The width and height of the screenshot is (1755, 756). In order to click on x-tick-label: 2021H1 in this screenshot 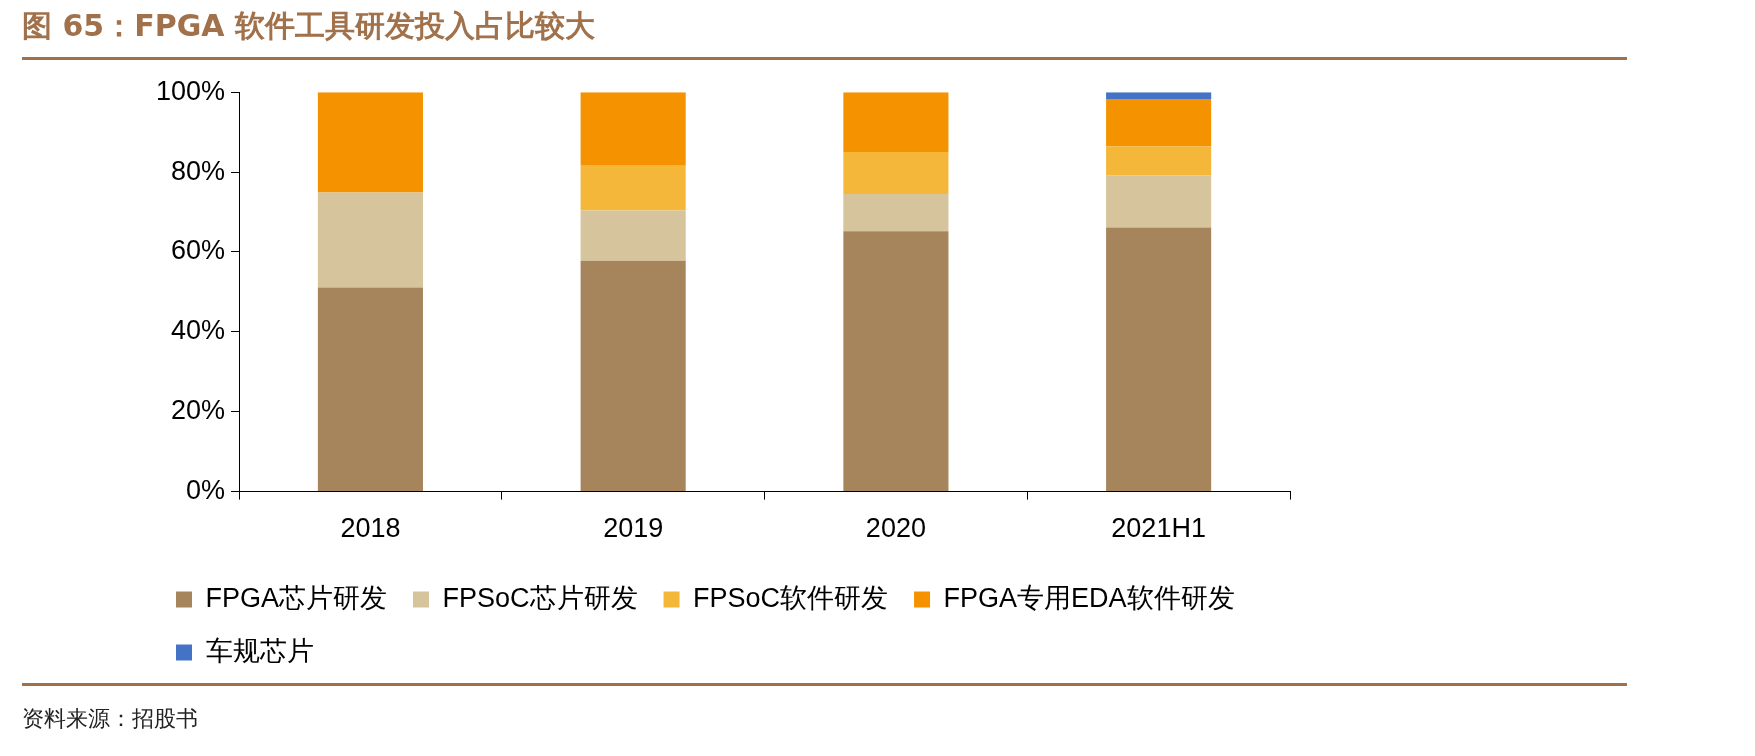, I will do `click(1158, 528)`.